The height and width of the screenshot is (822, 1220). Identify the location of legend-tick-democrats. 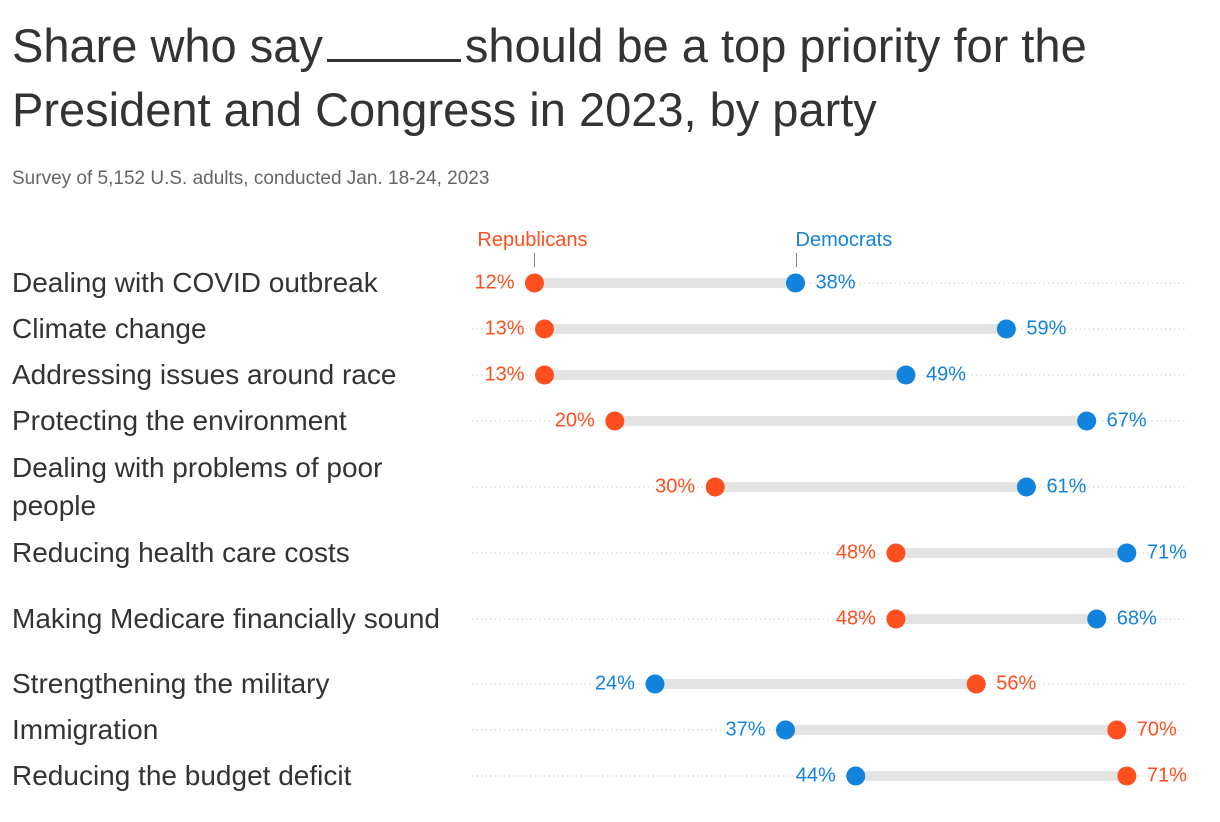
(796, 260).